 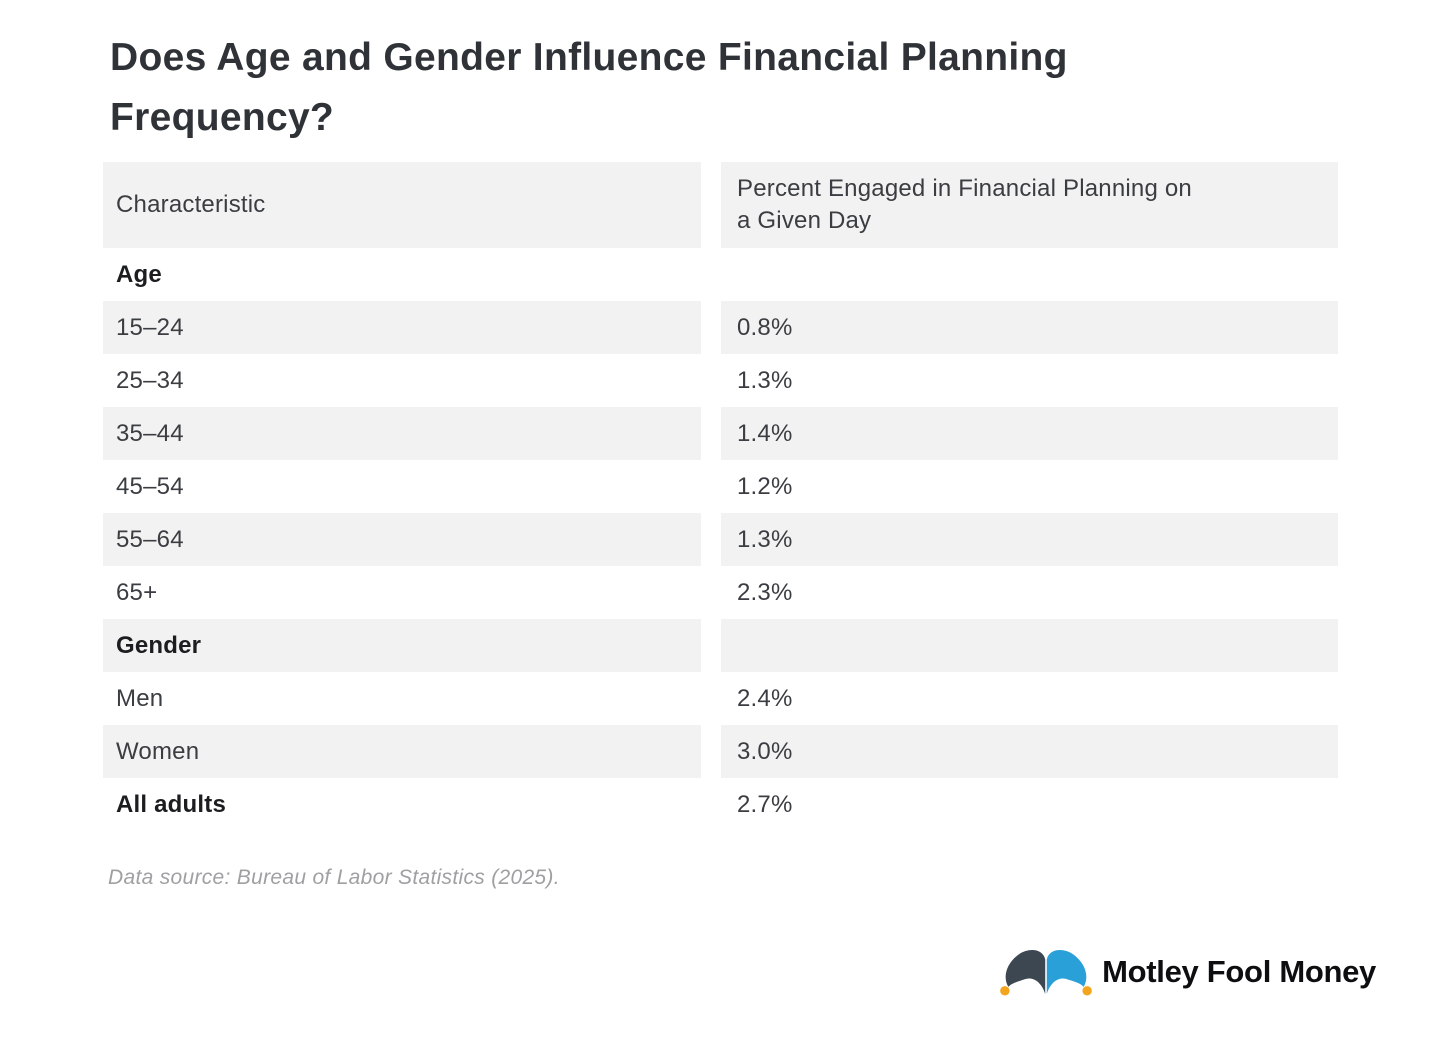 I want to click on jester-hat-icon, so click(x=1046, y=973).